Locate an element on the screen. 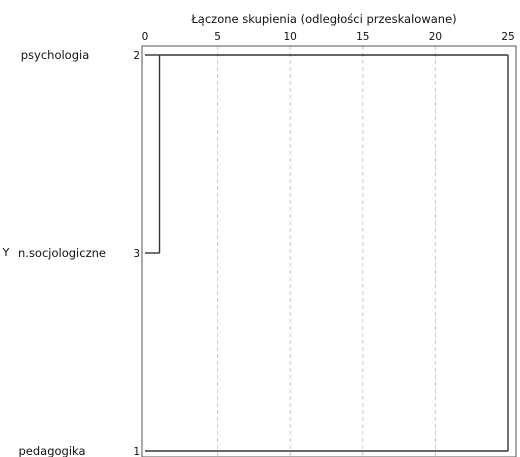 Image resolution: width=520 pixels, height=457 pixels. tick-label: 5 is located at coordinates (217, 37).